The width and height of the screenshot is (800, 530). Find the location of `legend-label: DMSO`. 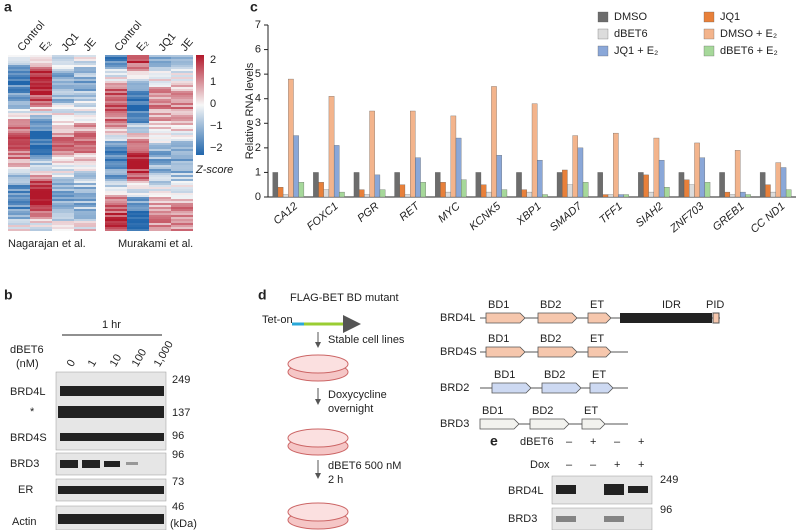

legend-label: DMSO is located at coordinates (630, 17).